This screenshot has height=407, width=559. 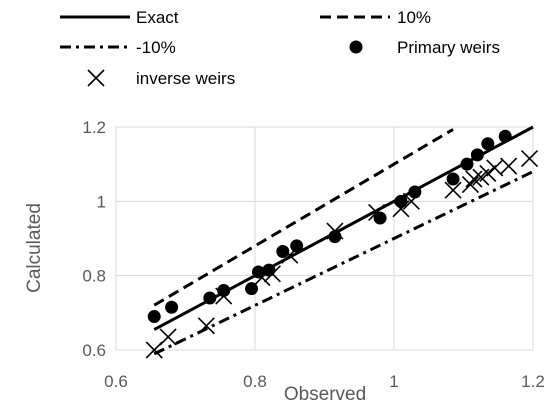 What do you see at coordinates (116, 381) in the screenshot?
I see `x-tick-label: 0.6` at bounding box center [116, 381].